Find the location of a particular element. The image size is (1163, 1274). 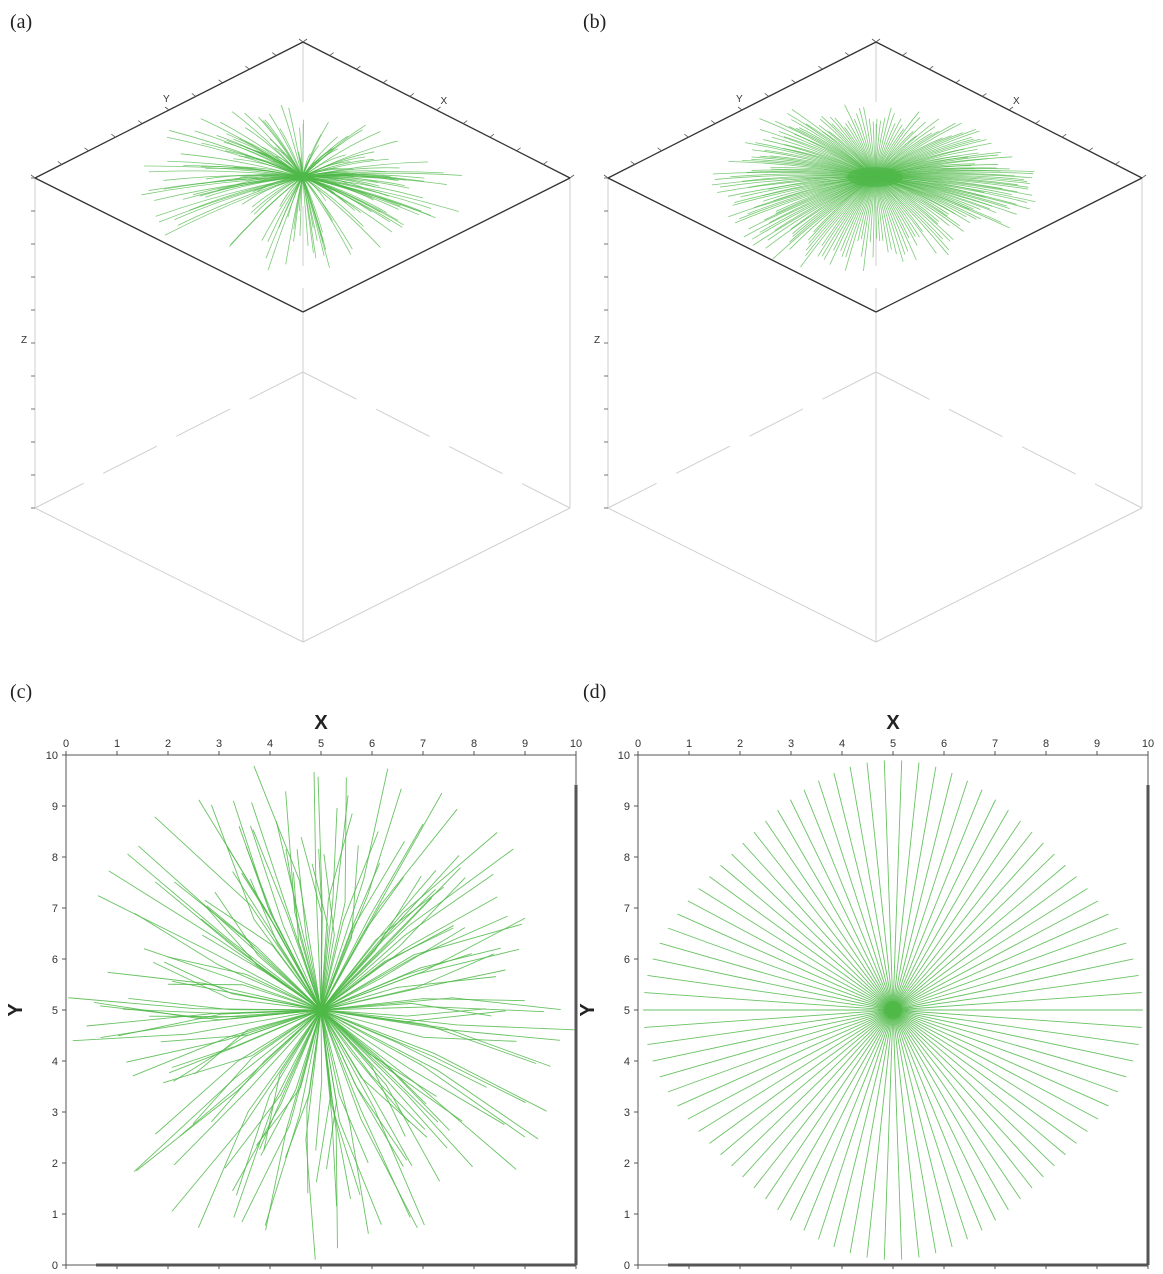

z-axis-label: Z is located at coordinates (24, 340).